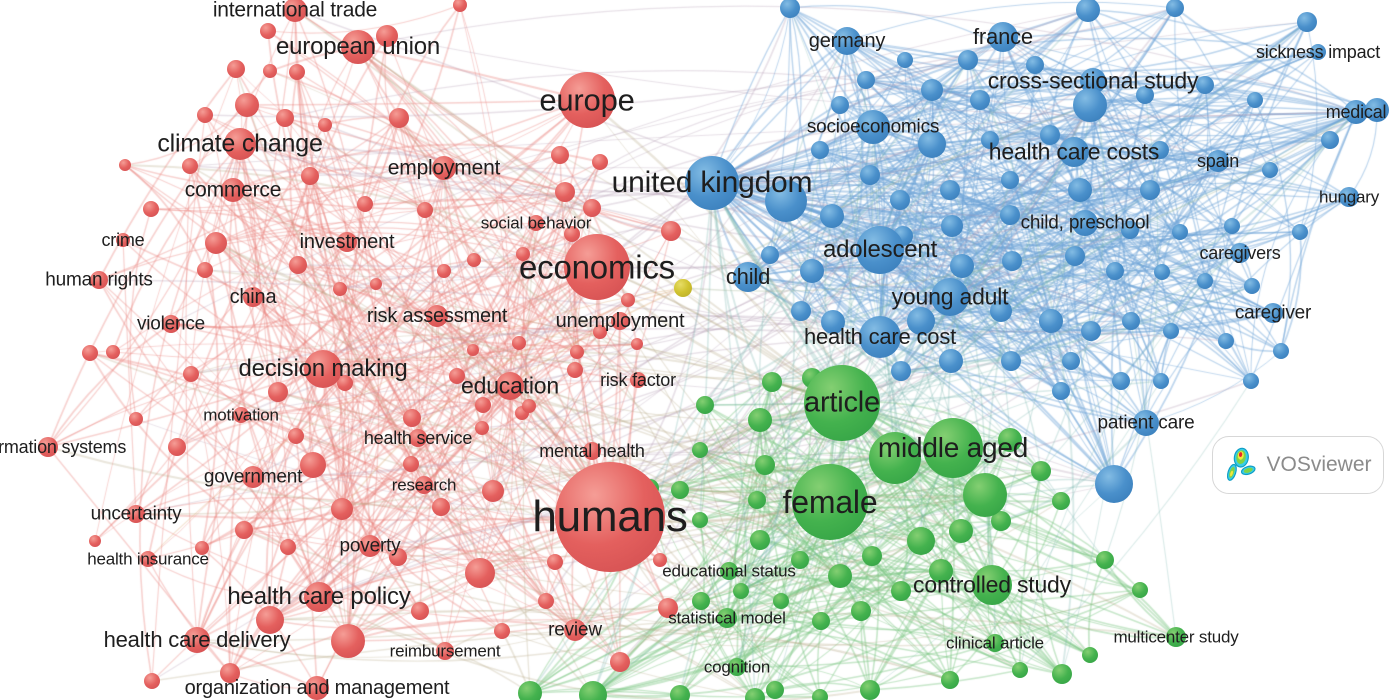  Describe the element at coordinates (123, 240) in the screenshot. I see `graph-node-crime` at that location.